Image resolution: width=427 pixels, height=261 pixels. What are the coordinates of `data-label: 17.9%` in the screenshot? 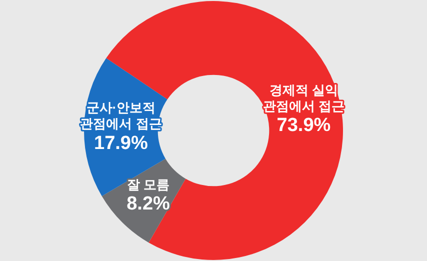 It's located at (121, 143).